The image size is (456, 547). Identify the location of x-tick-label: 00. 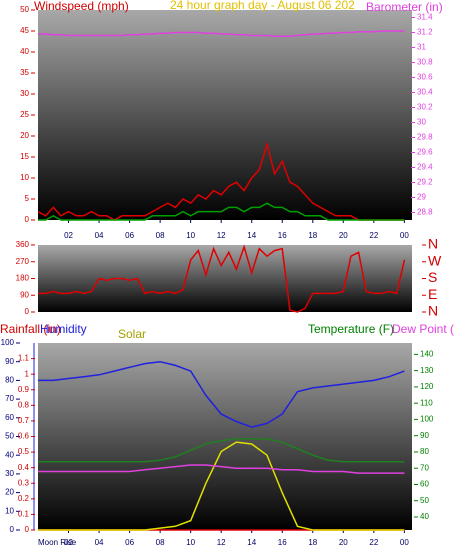
(404, 542).